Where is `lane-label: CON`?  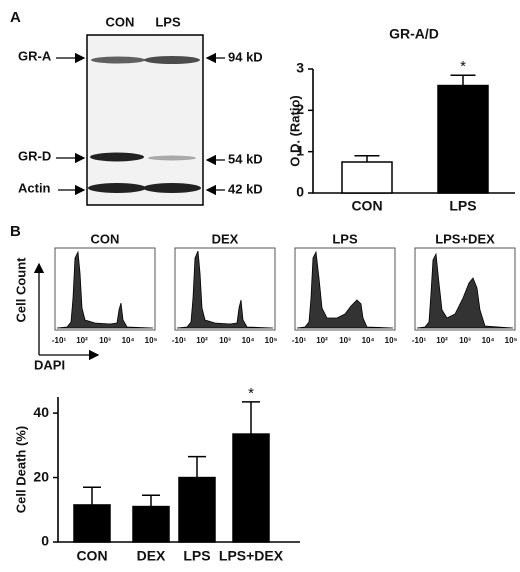
lane-label: CON is located at coordinates (120, 21).